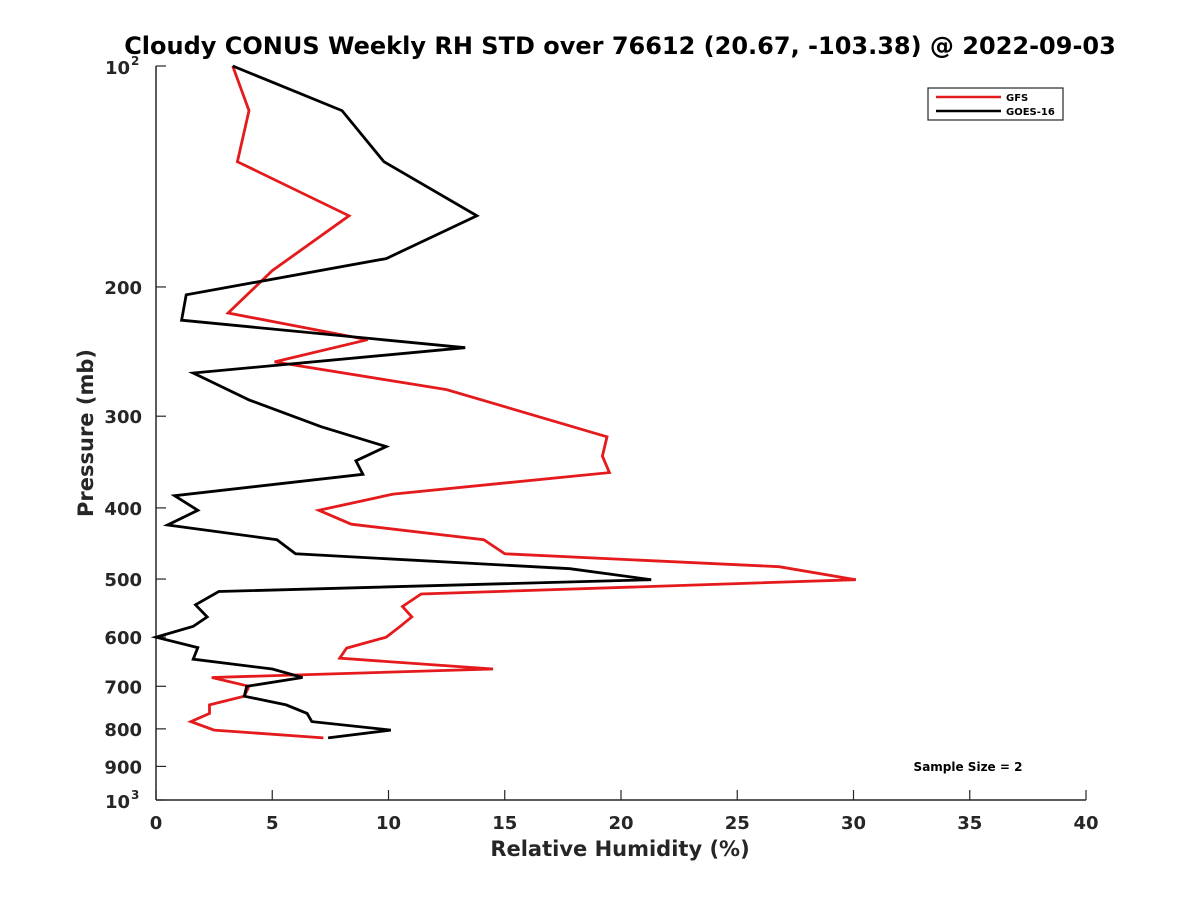  I want to click on x-axis-label: Relative Humidity (%), so click(619, 849).